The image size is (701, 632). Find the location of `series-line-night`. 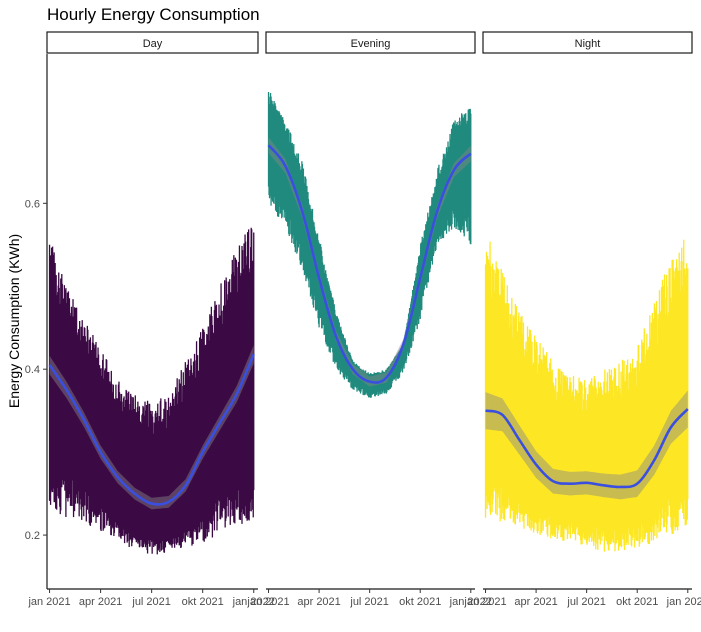

series-line-night is located at coordinates (586, 395).